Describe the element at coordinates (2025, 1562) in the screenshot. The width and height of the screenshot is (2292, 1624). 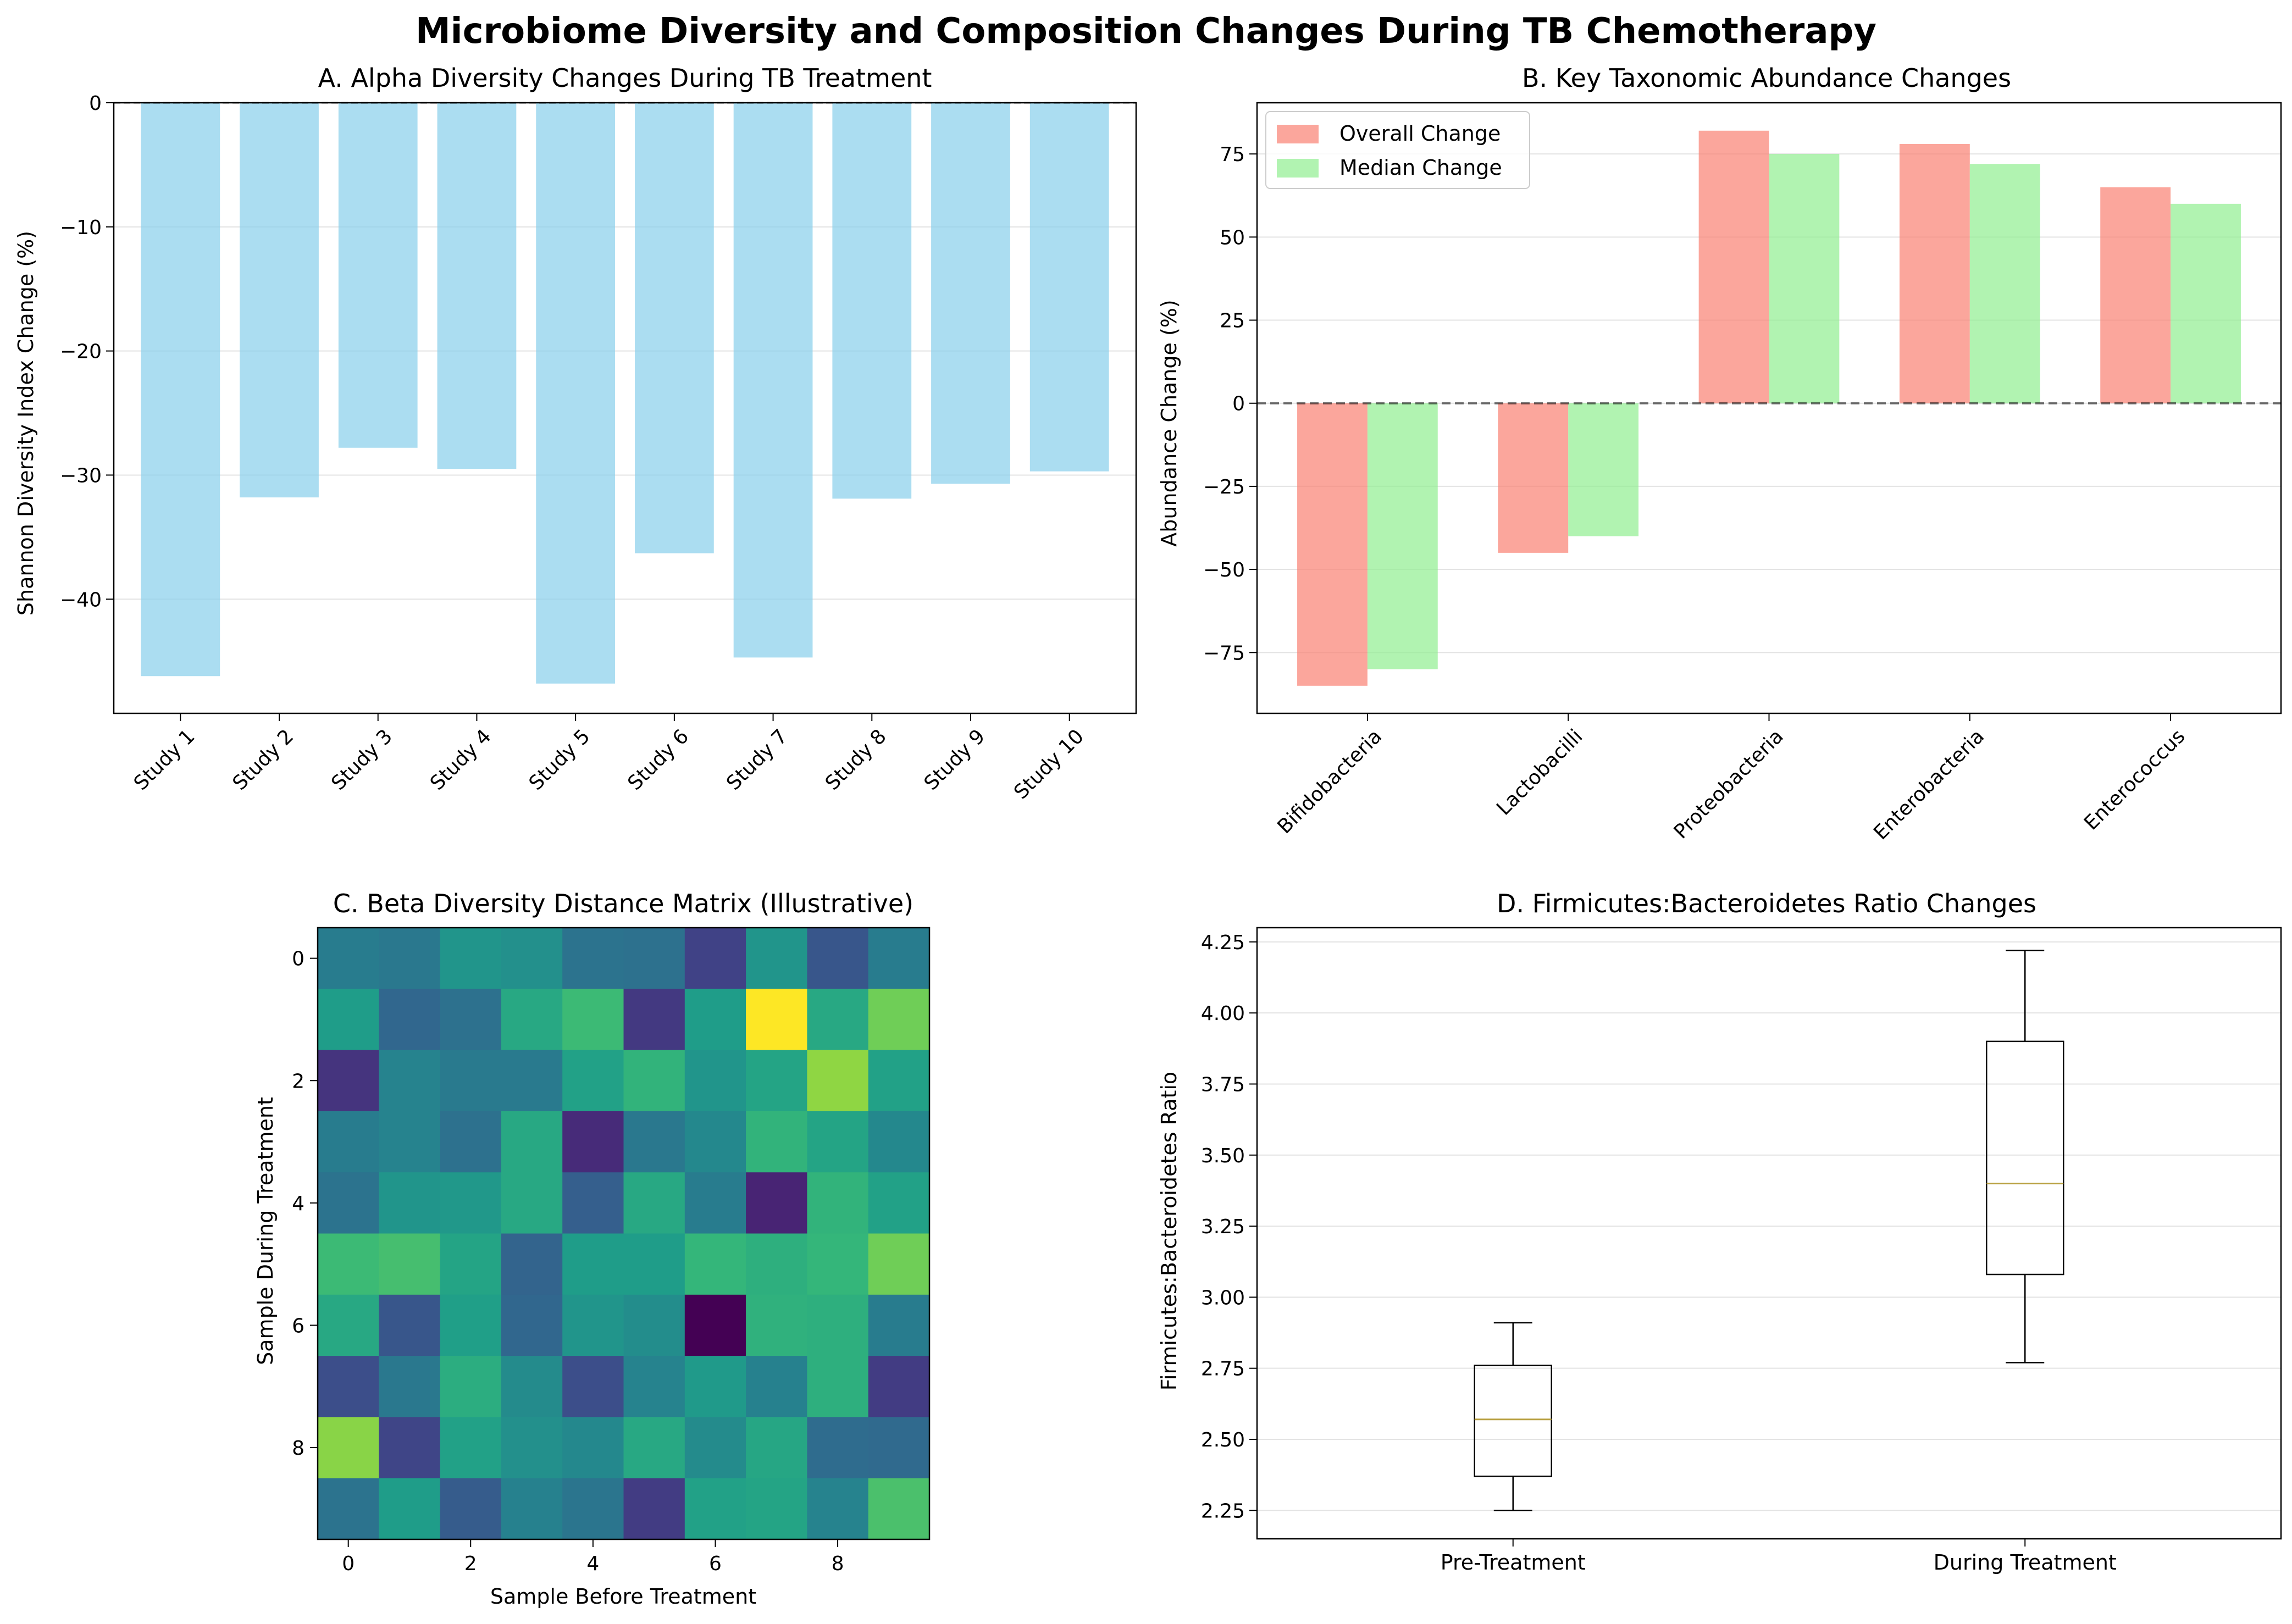
I see `panel-d-x-tick-label: During Treatment` at that location.